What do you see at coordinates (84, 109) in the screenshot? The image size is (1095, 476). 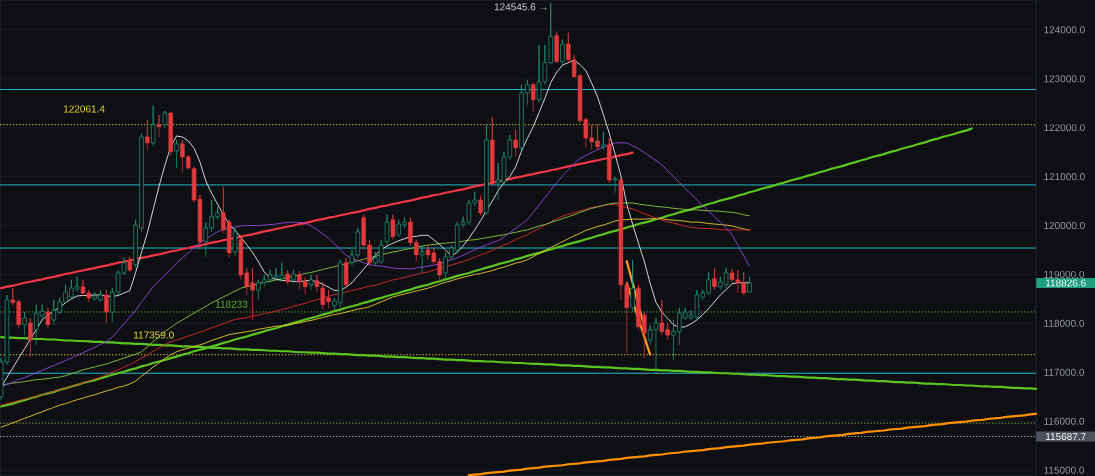 I see `ref-line-label: 122061.4` at bounding box center [84, 109].